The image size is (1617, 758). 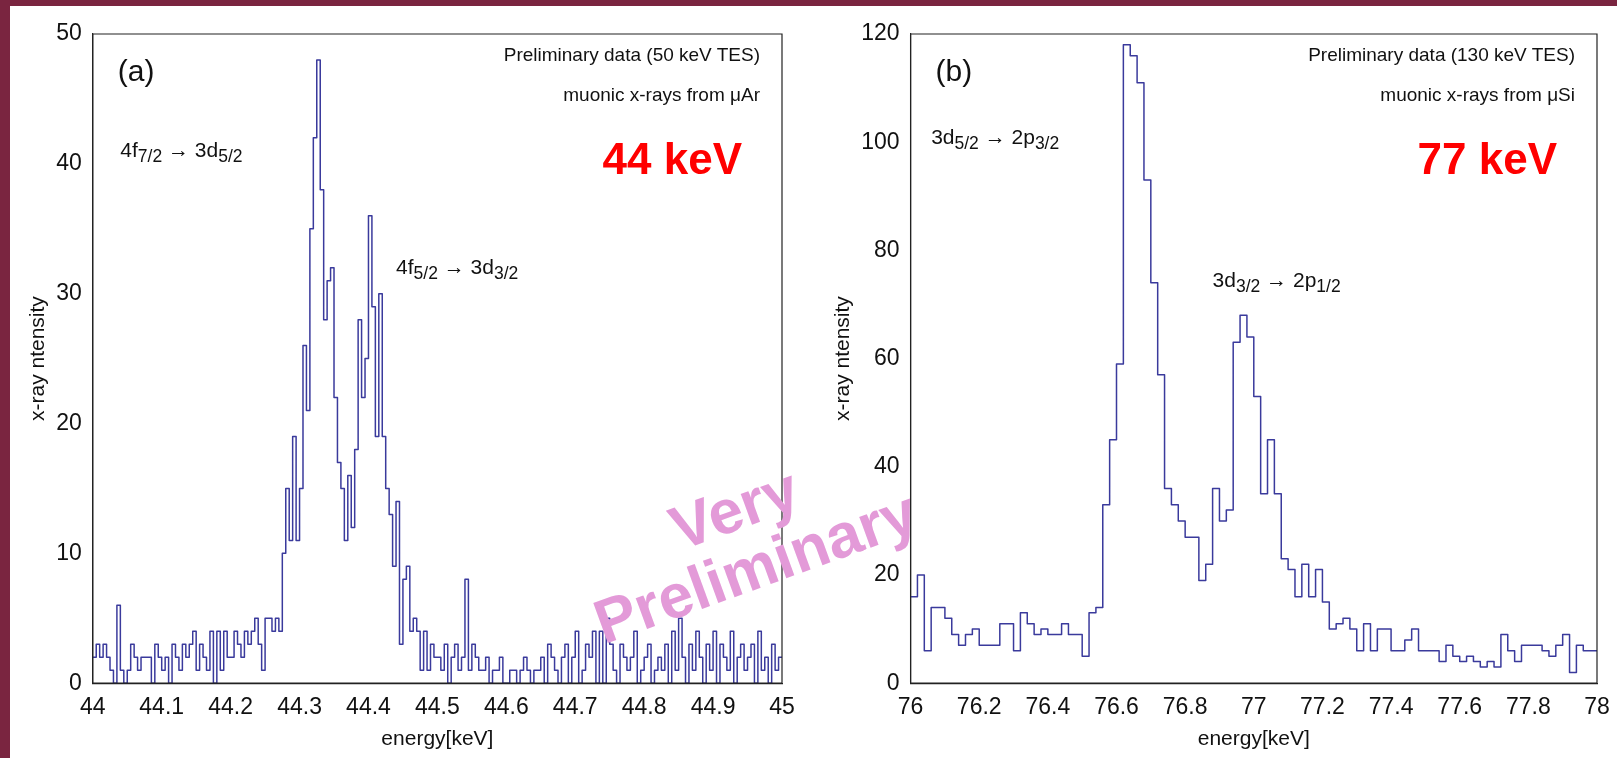 What do you see at coordinates (672, 159) in the screenshot?
I see `annotation: 44 keV` at bounding box center [672, 159].